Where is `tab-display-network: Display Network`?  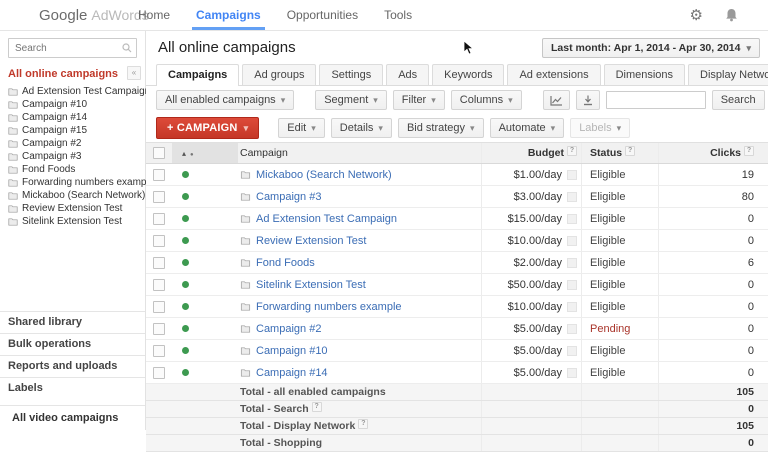
tab-display-network: Display Network is located at coordinates (728, 74).